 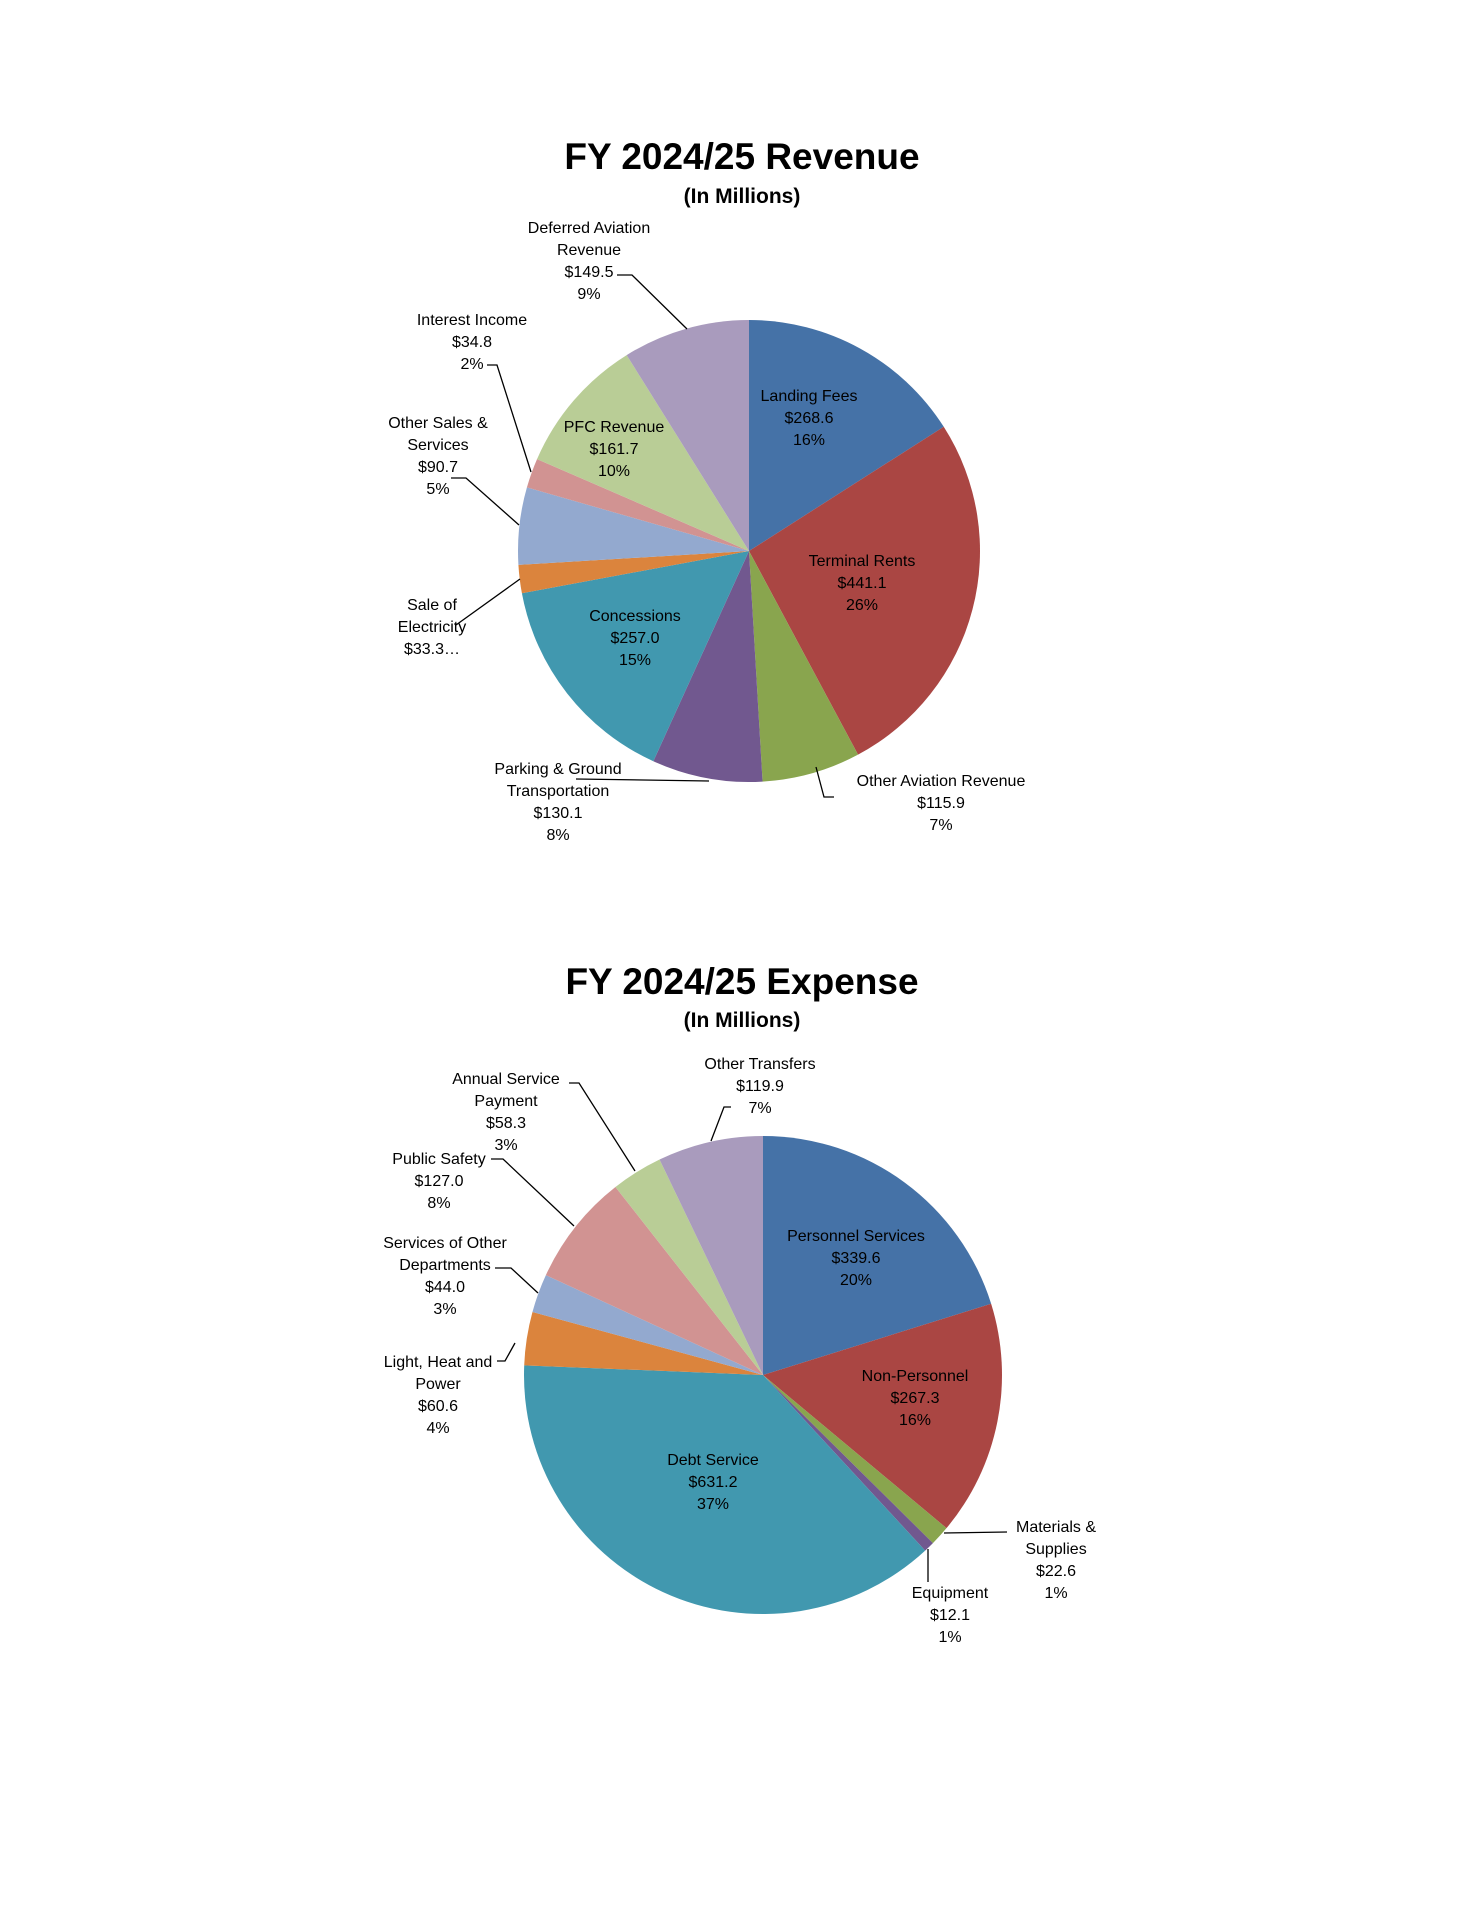 I want to click on slice-value: $127.0, so click(x=439, y=1181).